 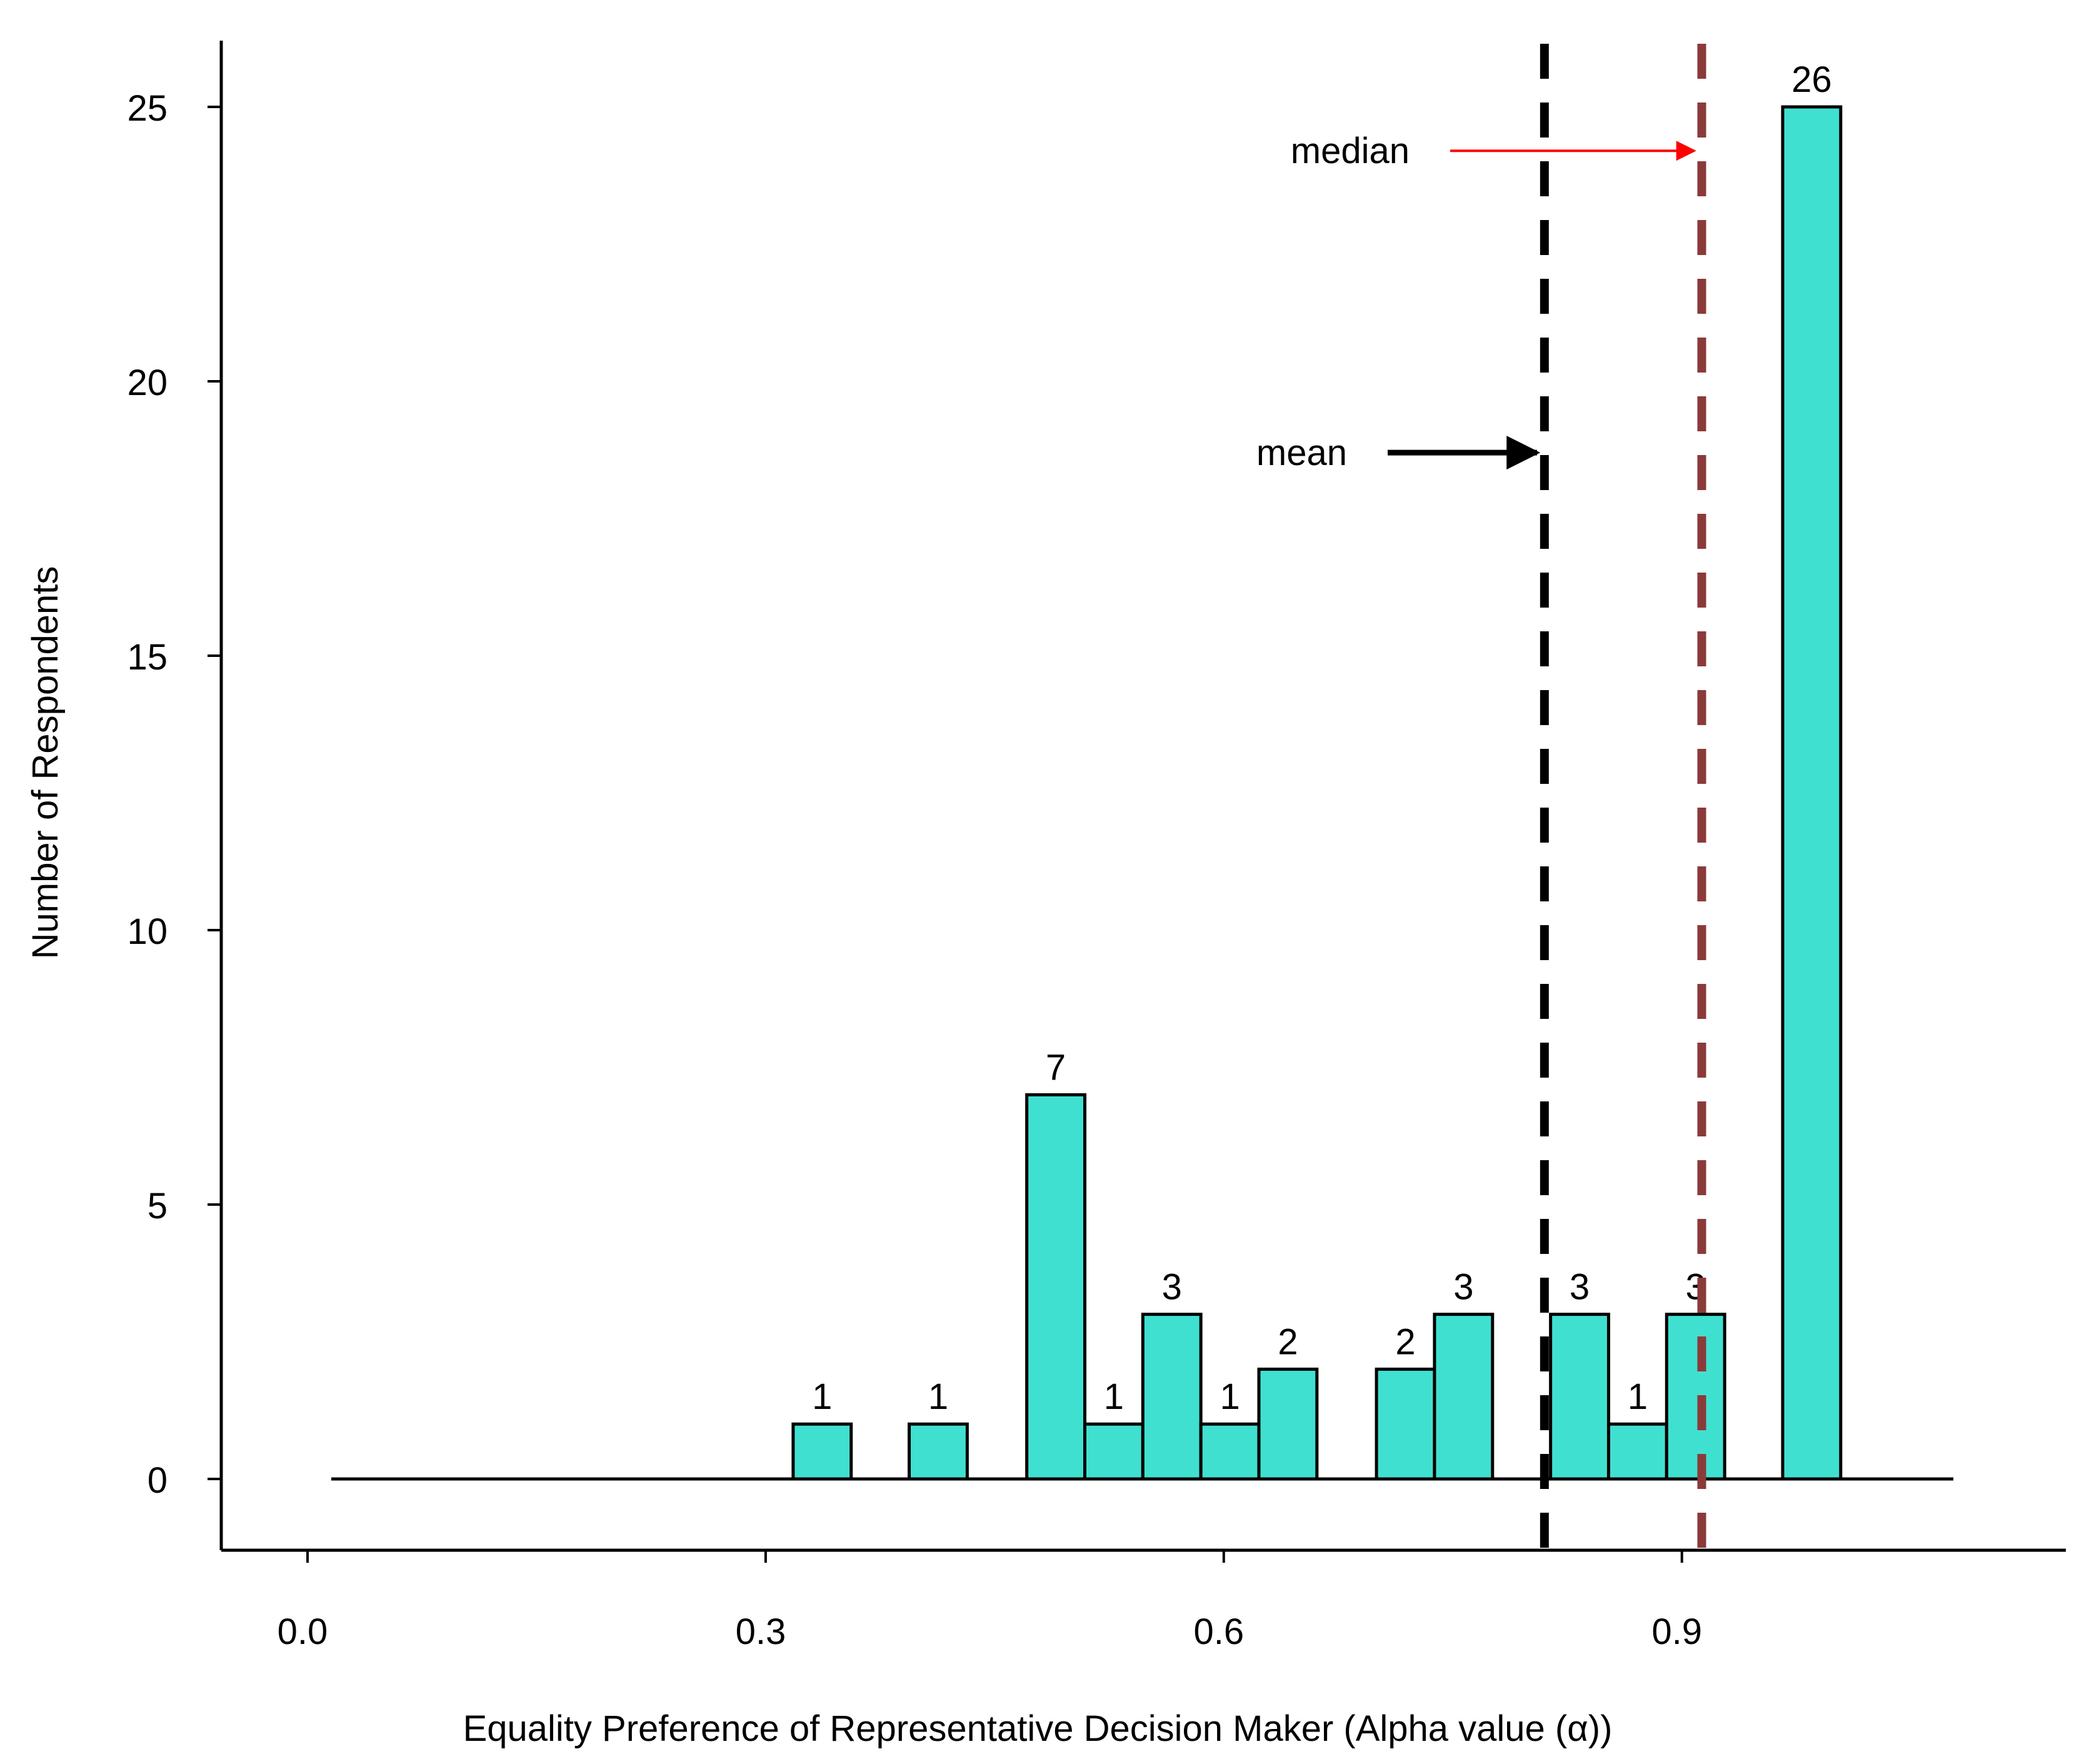 I want to click on y-axis-label: Number of Respondents, so click(x=45, y=763).